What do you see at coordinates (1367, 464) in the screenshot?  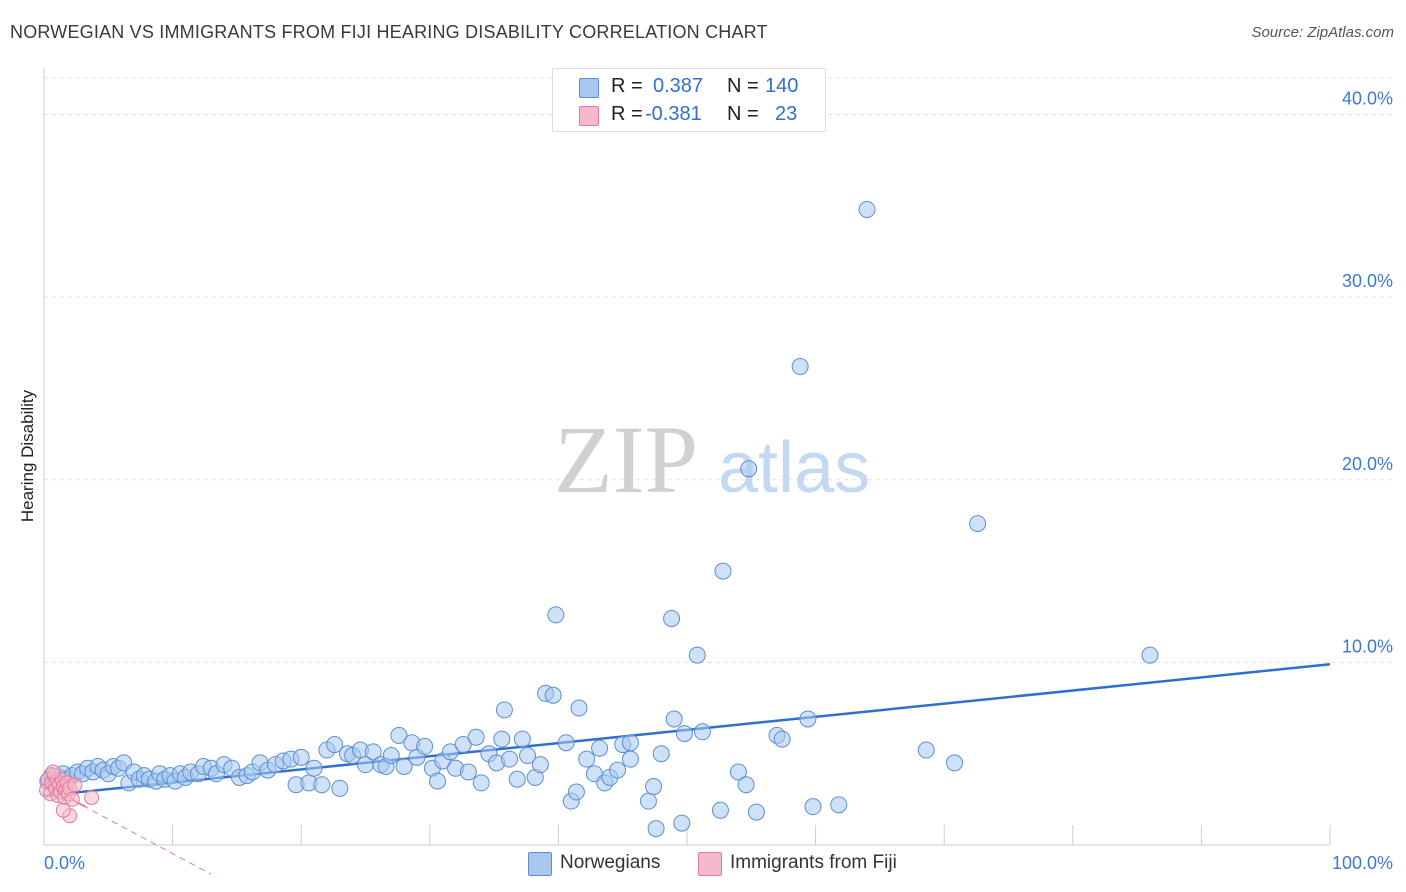 I see `y-tick-label: 20.0%` at bounding box center [1367, 464].